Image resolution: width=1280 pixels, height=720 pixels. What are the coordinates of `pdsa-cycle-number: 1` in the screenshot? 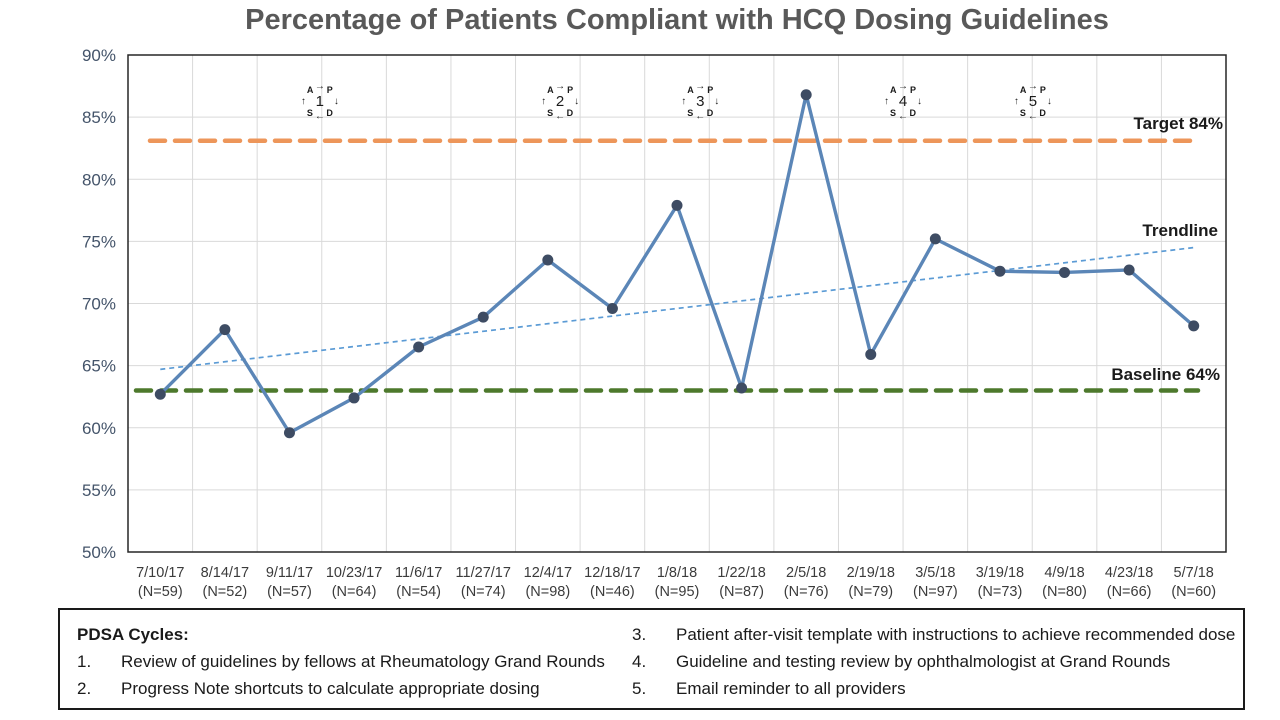 It's located at (319, 102).